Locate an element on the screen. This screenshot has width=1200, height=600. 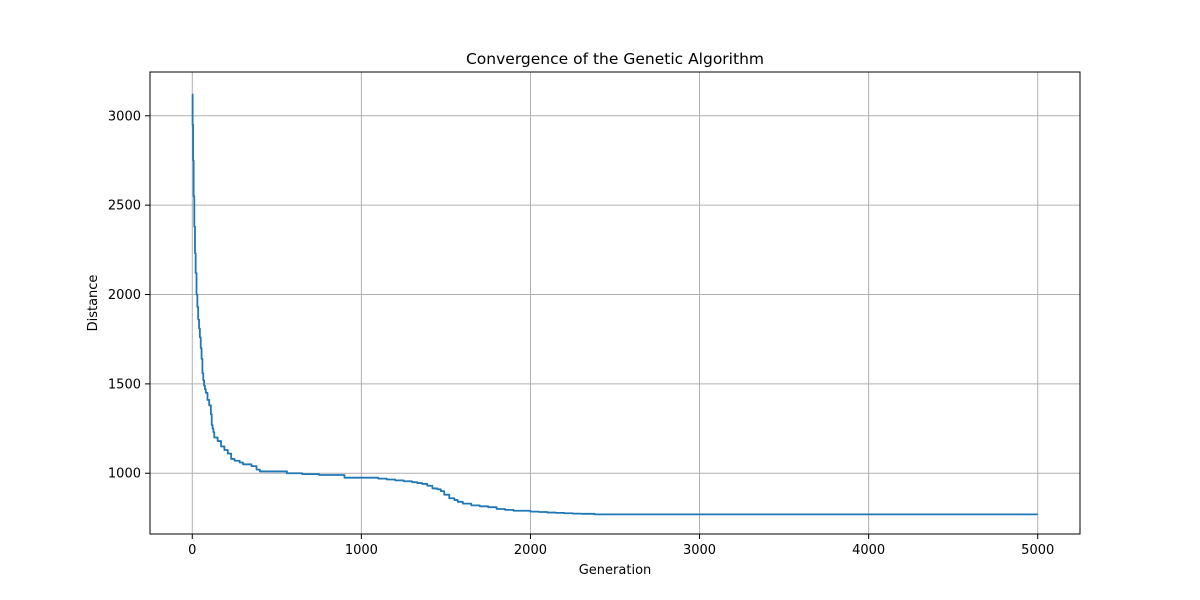
y-tick-label: 2500 is located at coordinates (124, 206).